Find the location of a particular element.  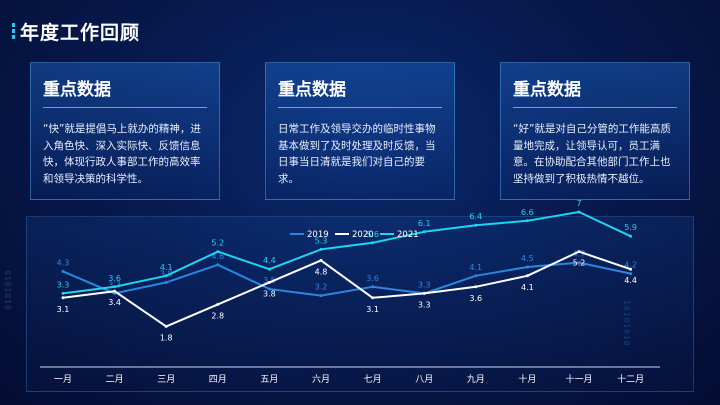

x-tick-label: 六月 is located at coordinates (321, 379).